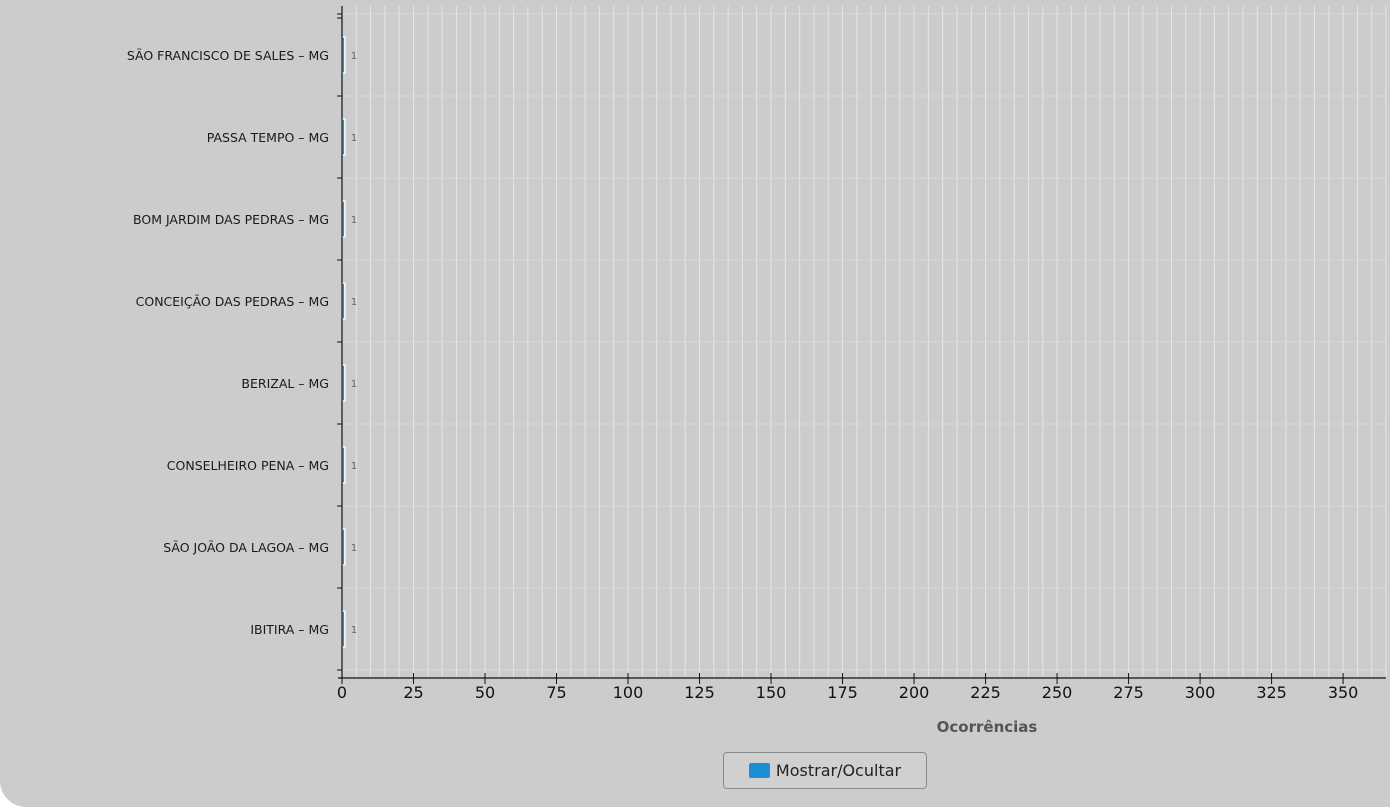 The image size is (1394, 810). I want to click on x-tick-label: 25, so click(413, 692).